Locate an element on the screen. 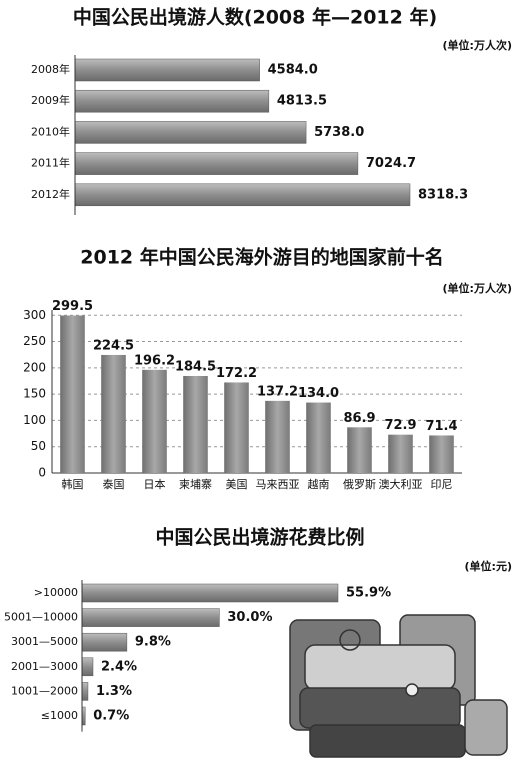  category-label: 2011年 is located at coordinates (50, 163).